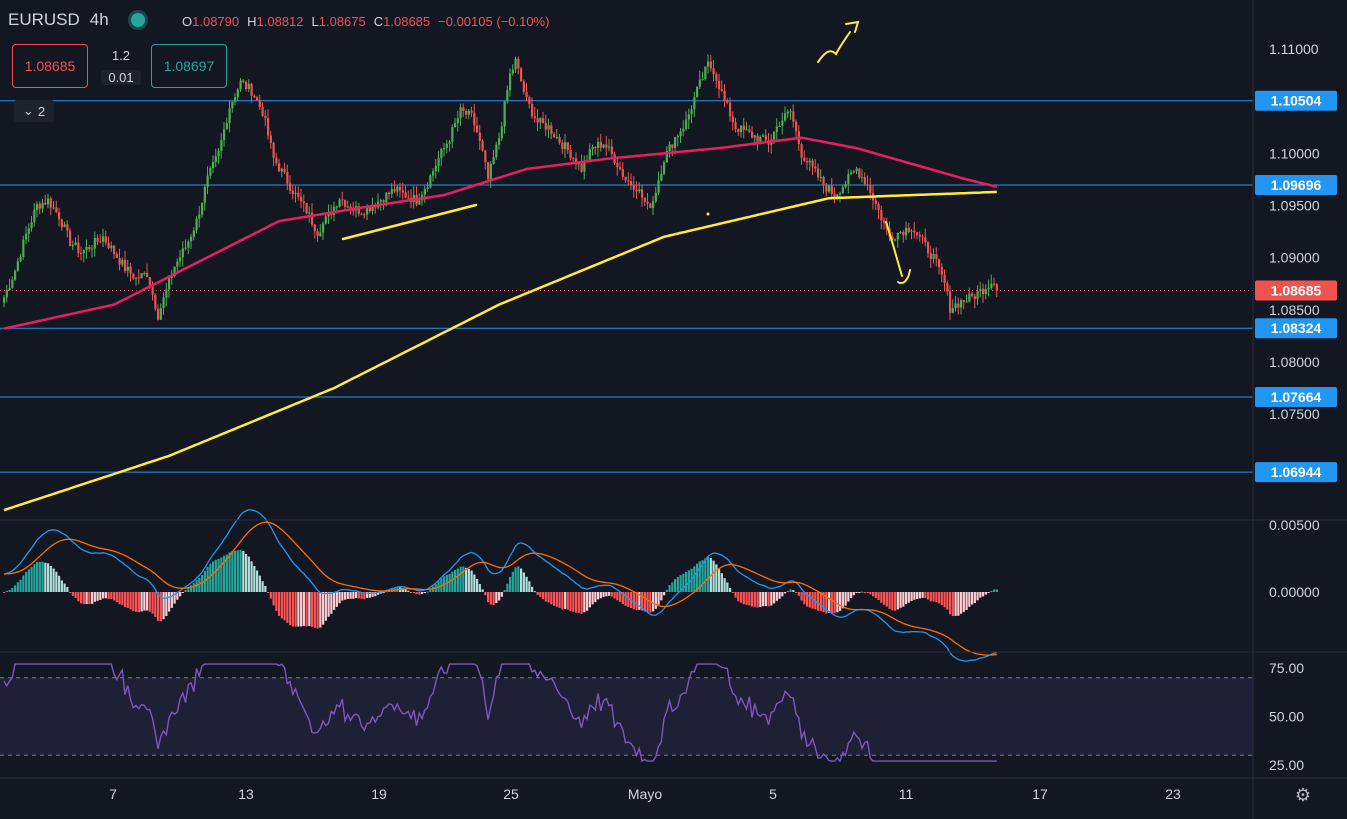  Describe the element at coordinates (50, 66) in the screenshot. I see `sell-button: 1.08685` at that location.